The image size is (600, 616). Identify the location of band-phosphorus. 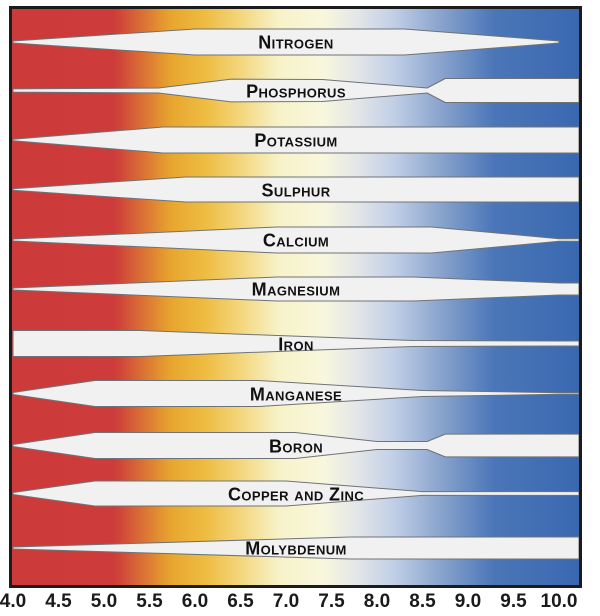
(295, 90).